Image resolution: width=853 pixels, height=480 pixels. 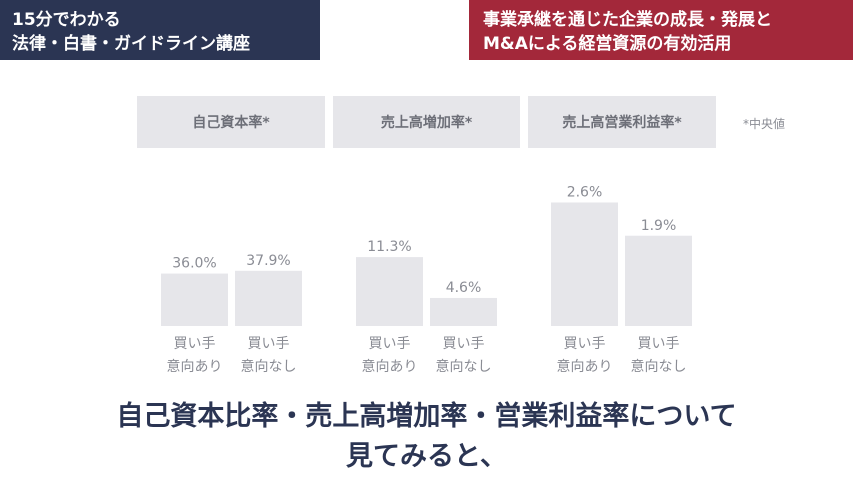 I want to click on bar-value-label: 1.9%, so click(x=659, y=226).